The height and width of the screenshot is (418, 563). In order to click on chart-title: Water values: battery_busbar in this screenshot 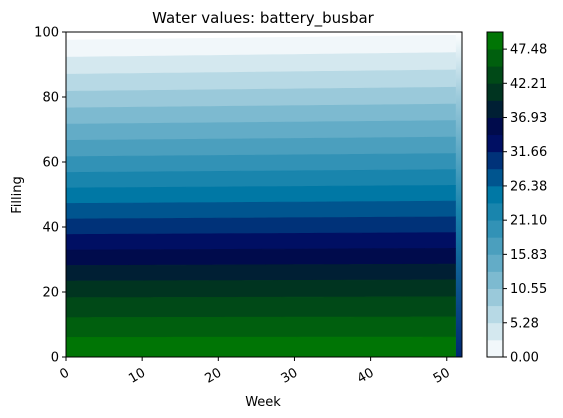, I will do `click(263, 18)`.